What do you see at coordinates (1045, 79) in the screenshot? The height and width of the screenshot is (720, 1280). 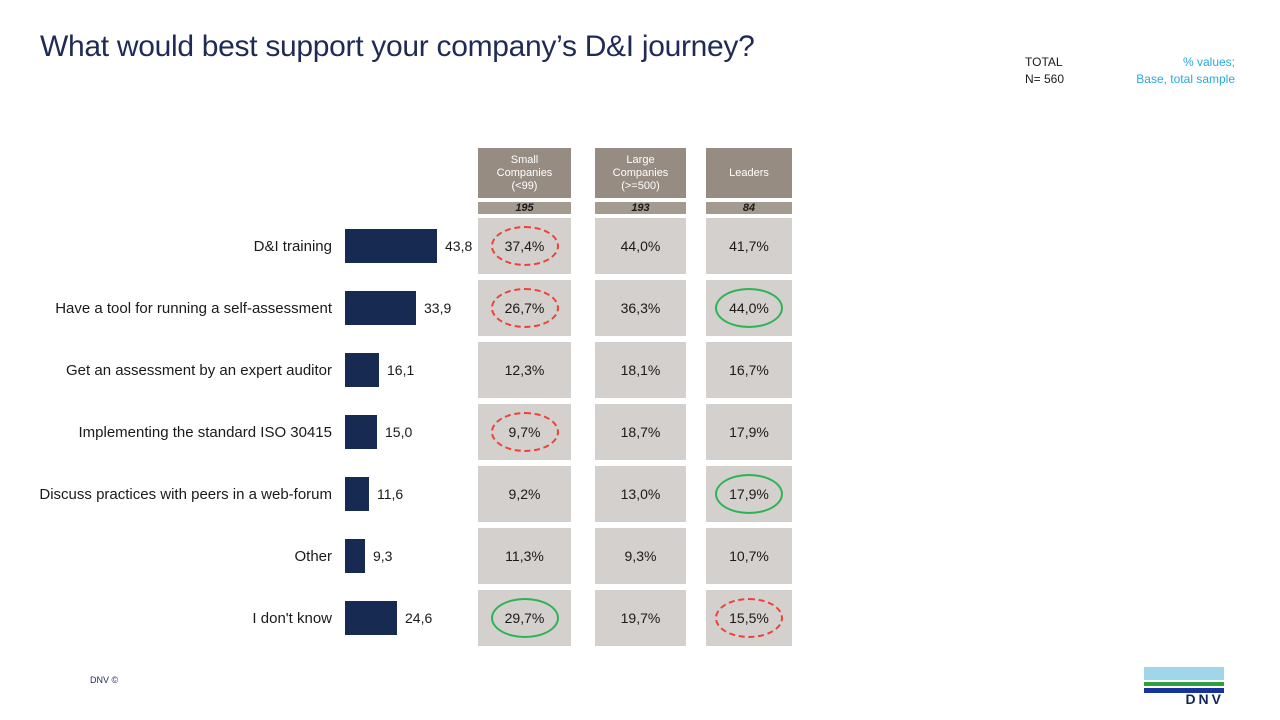 I see `total-n: N= 560` at bounding box center [1045, 79].